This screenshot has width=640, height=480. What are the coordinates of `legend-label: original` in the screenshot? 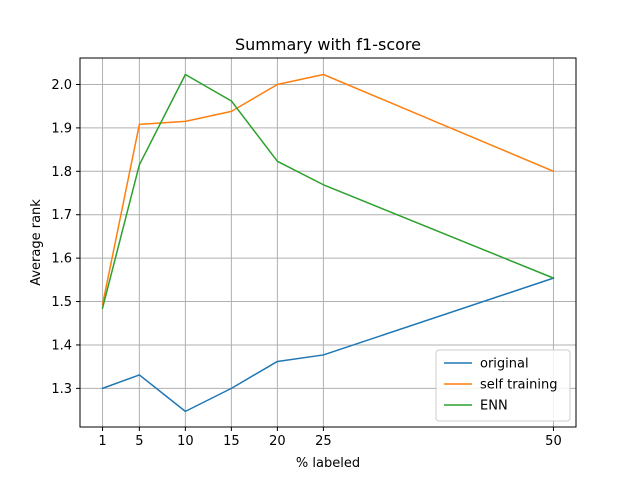 It's located at (504, 364).